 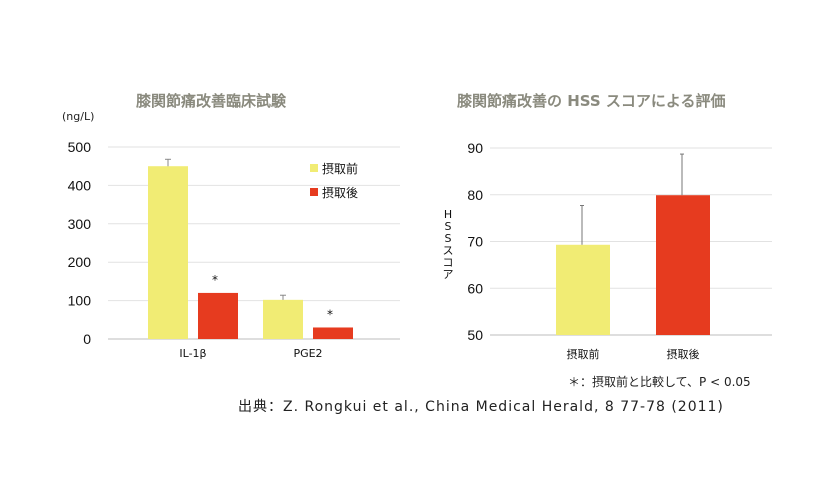 What do you see at coordinates (340, 168) in the screenshot?
I see `legend-label: 摂取前` at bounding box center [340, 168].